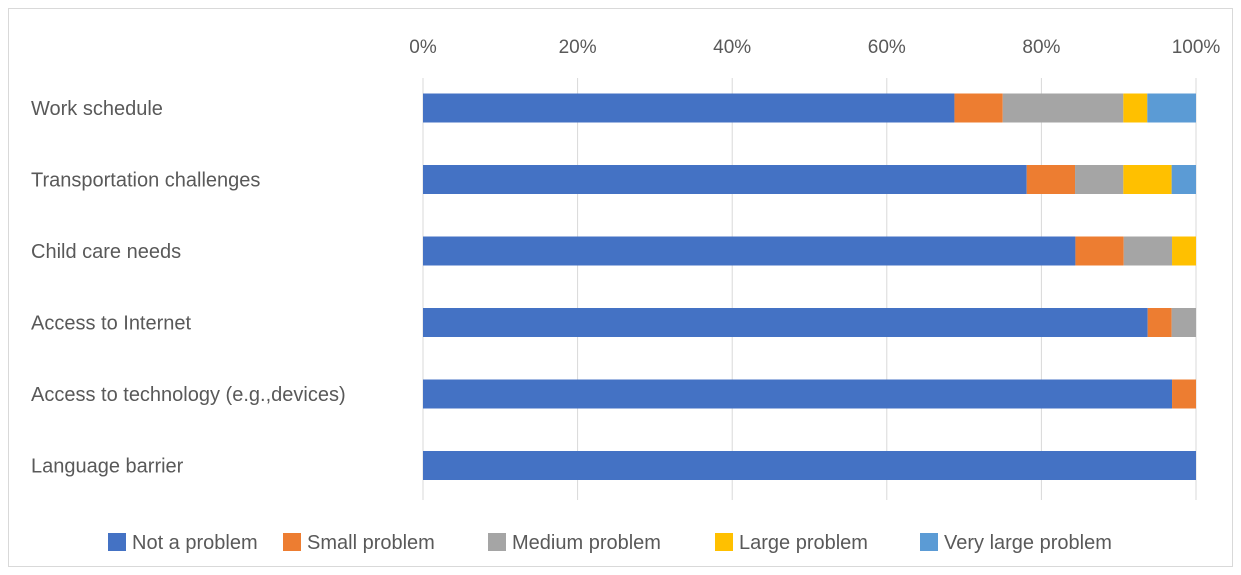  Describe the element at coordinates (814, 47) in the screenshot. I see `x-axis-ticks: 0% 20% 40% 60% 80% 100%` at that location.